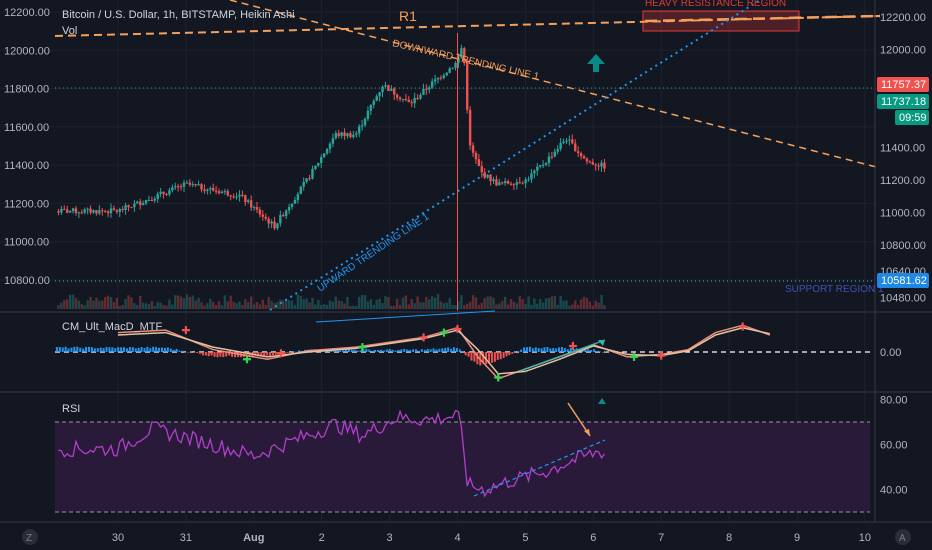 This screenshot has height=550, width=932. What do you see at coordinates (112, 327) in the screenshot?
I see `macd-label: CM_Ult_MacD_MTF` at bounding box center [112, 327].